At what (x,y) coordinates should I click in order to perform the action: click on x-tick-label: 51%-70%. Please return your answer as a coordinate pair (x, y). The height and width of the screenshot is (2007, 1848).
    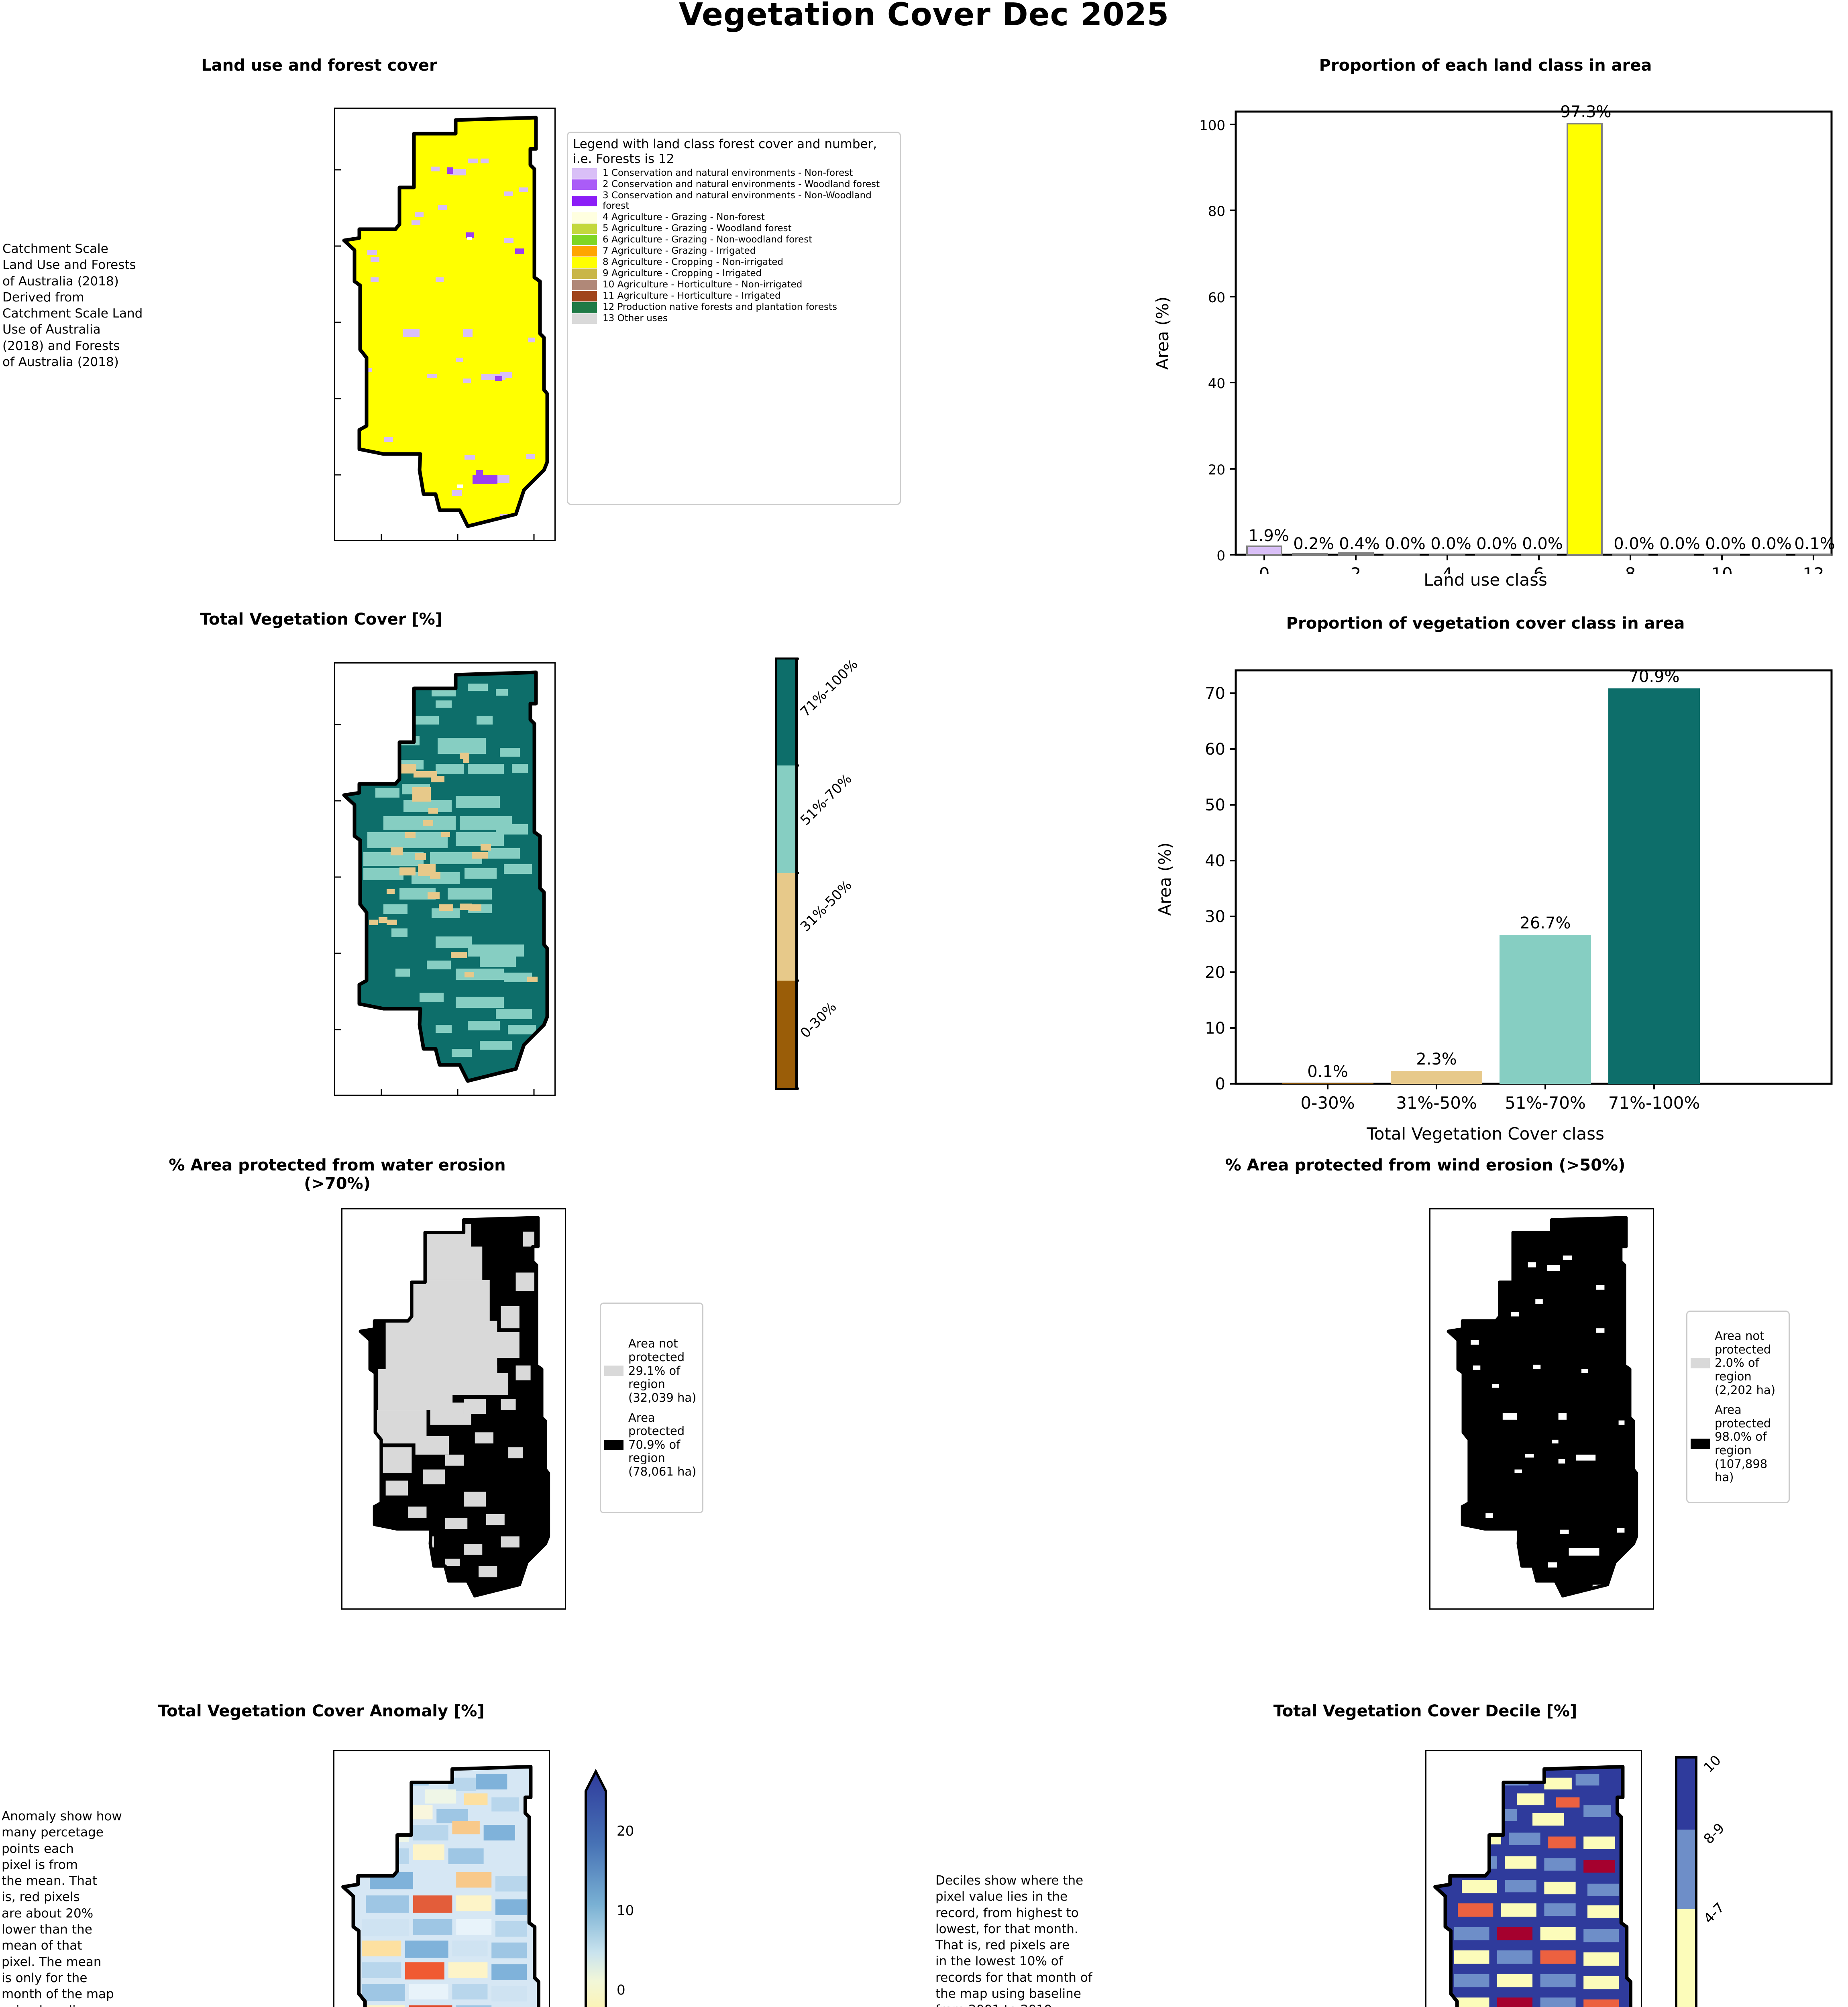
    Looking at the image, I should click on (1545, 1102).